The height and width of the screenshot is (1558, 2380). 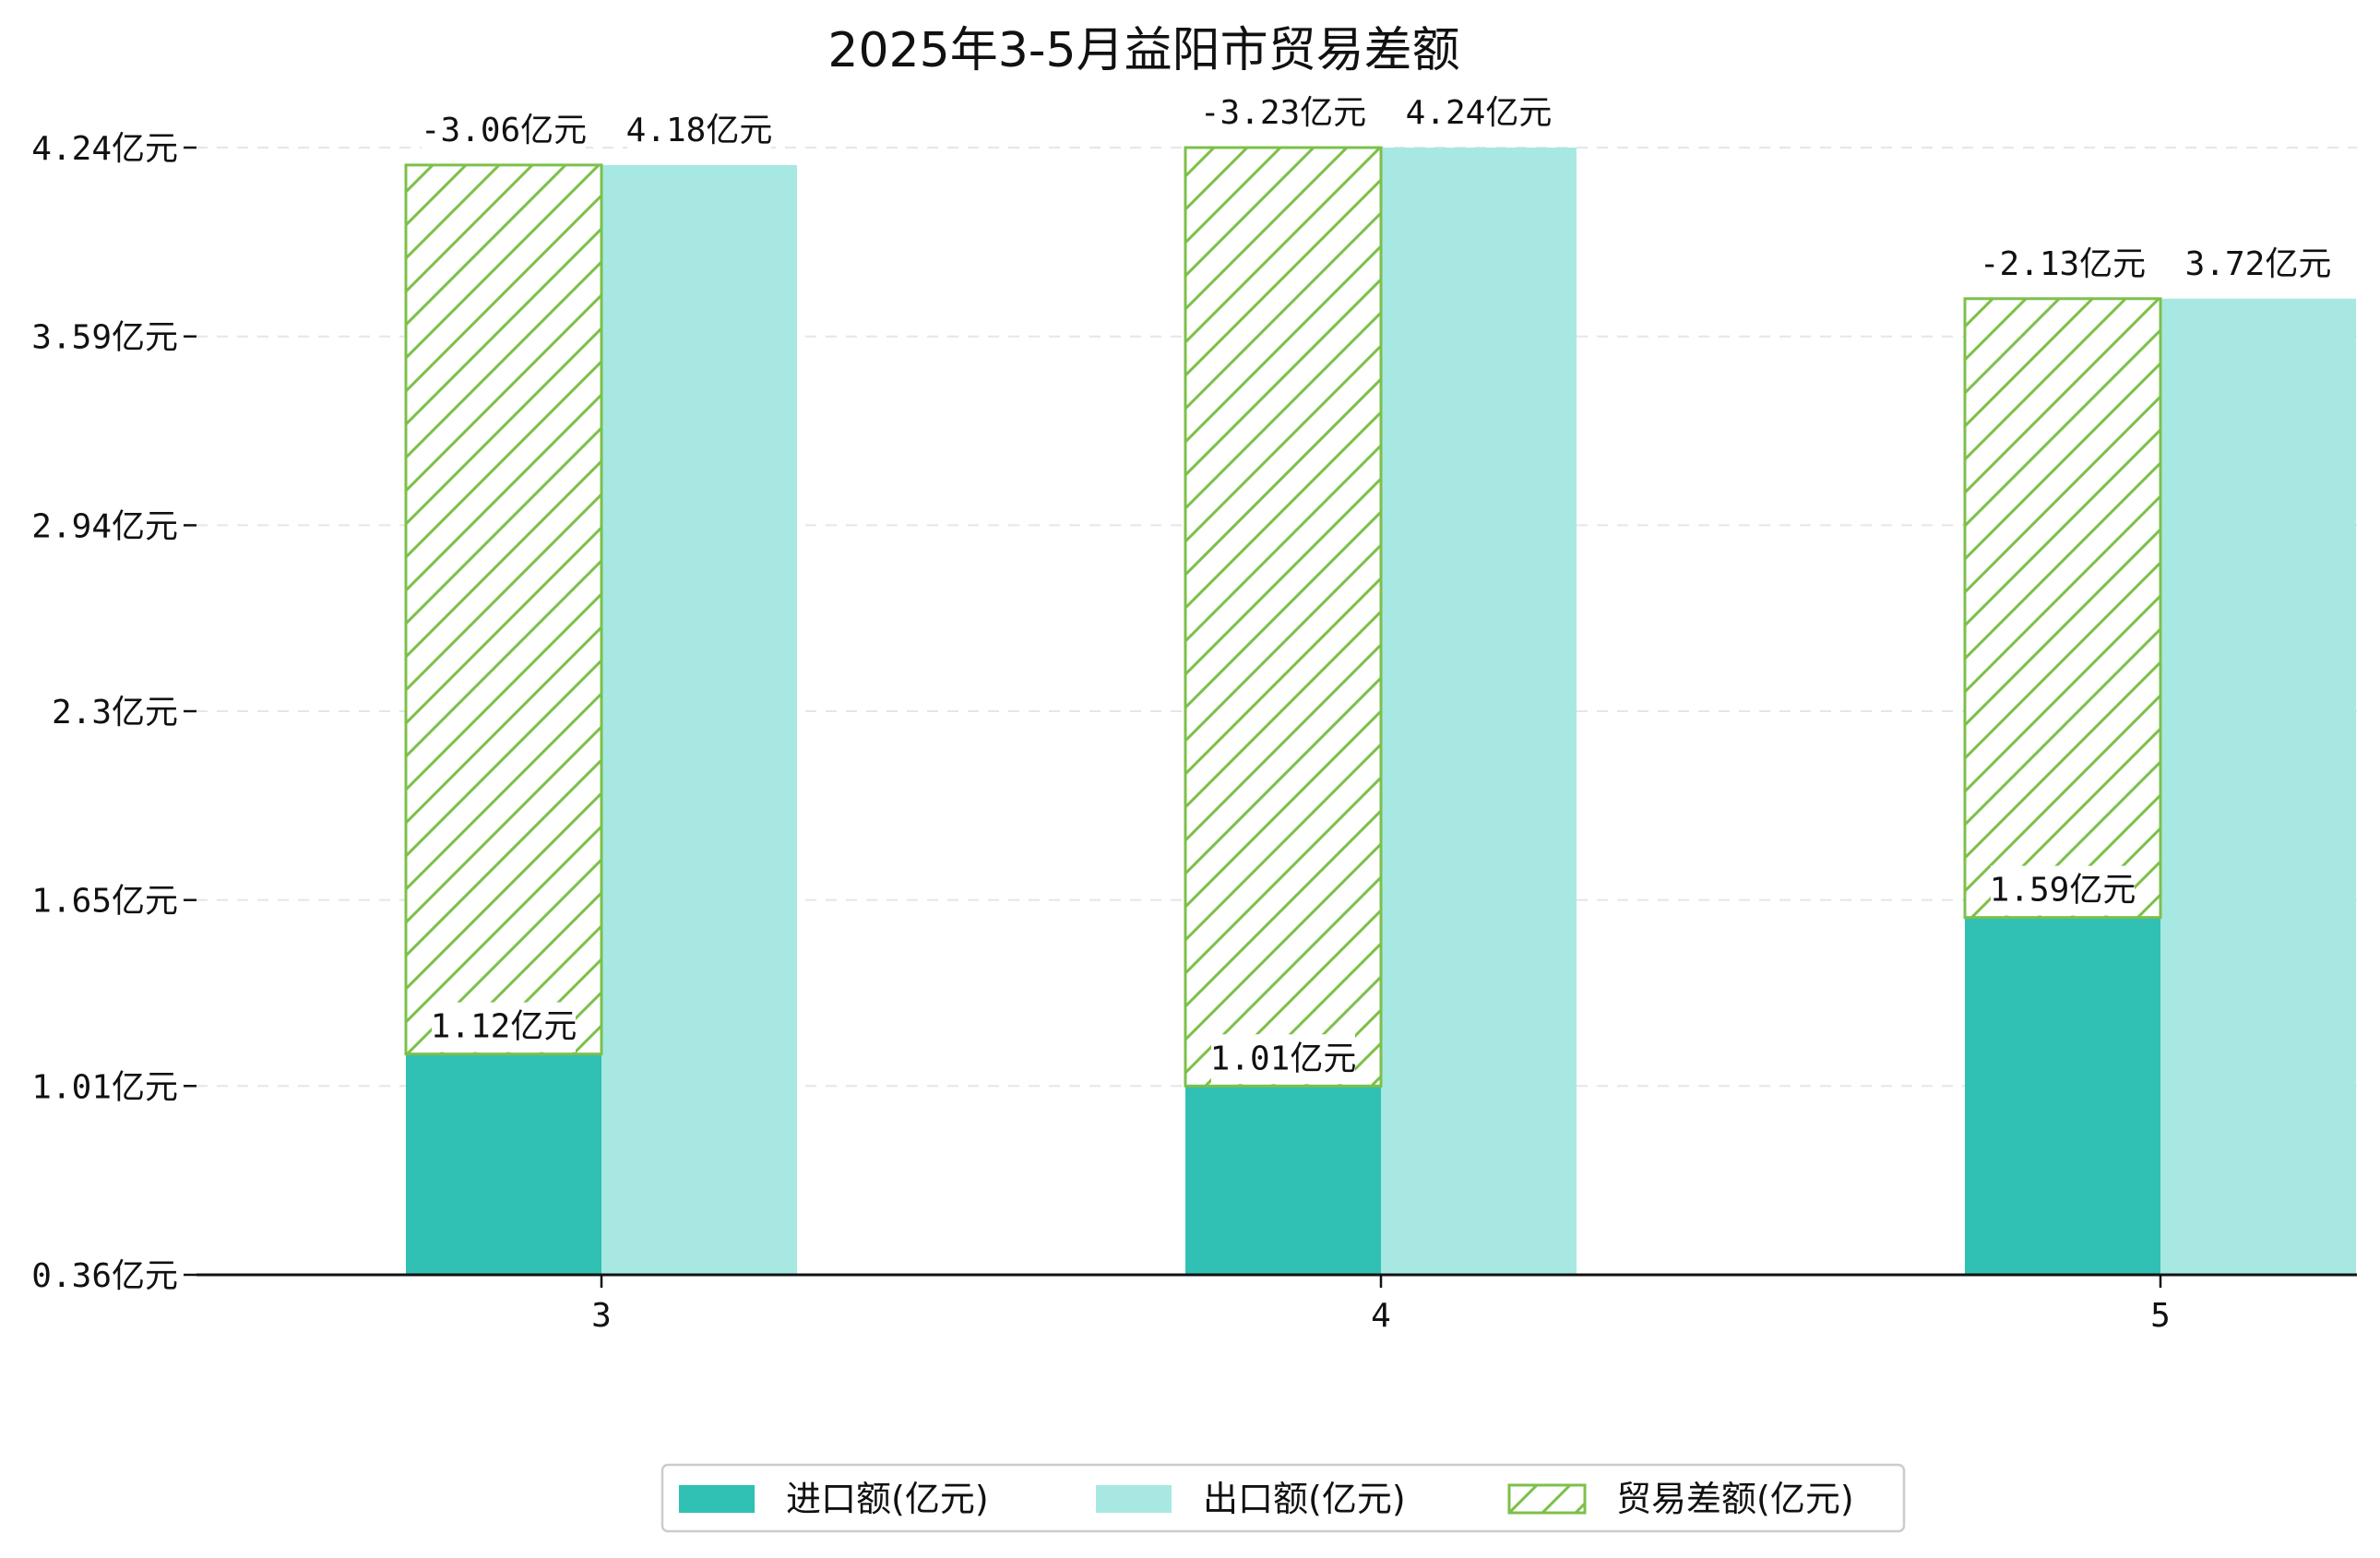 I want to click on import-value-label: 1.01亿元, so click(x=1283, y=1058).